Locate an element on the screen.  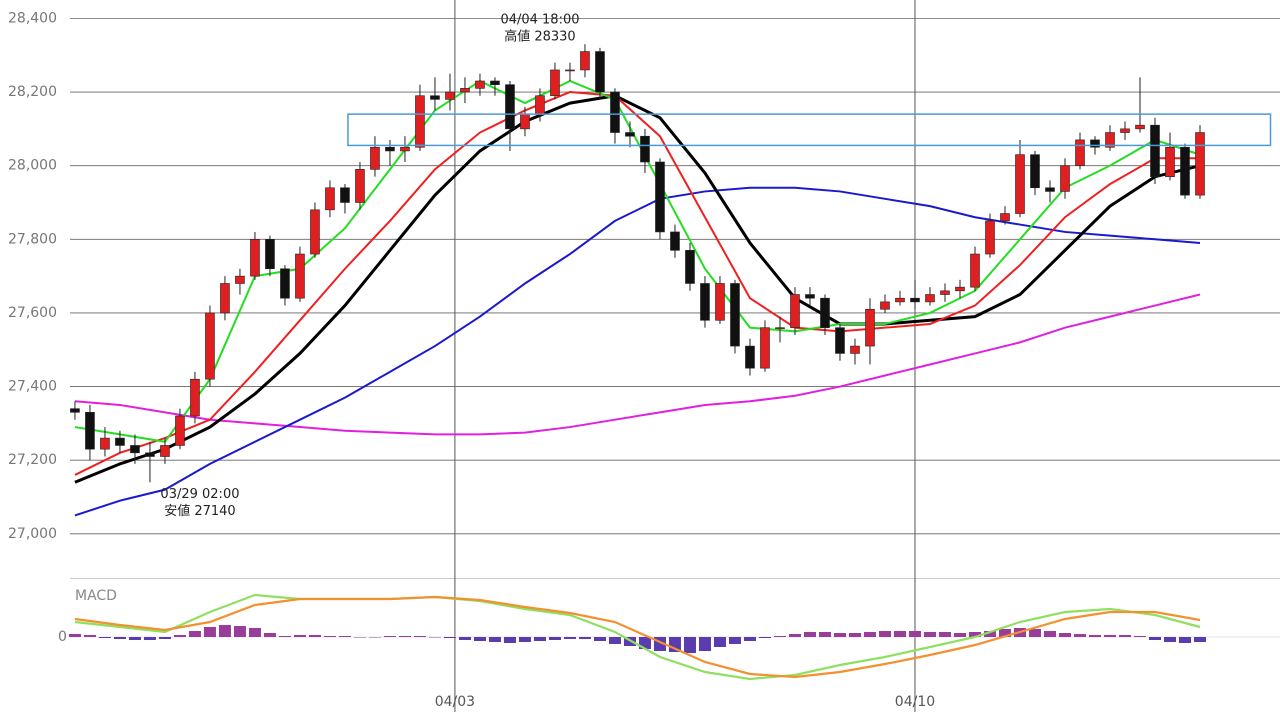
y-tick-label: 27,400 is located at coordinates (32, 387).